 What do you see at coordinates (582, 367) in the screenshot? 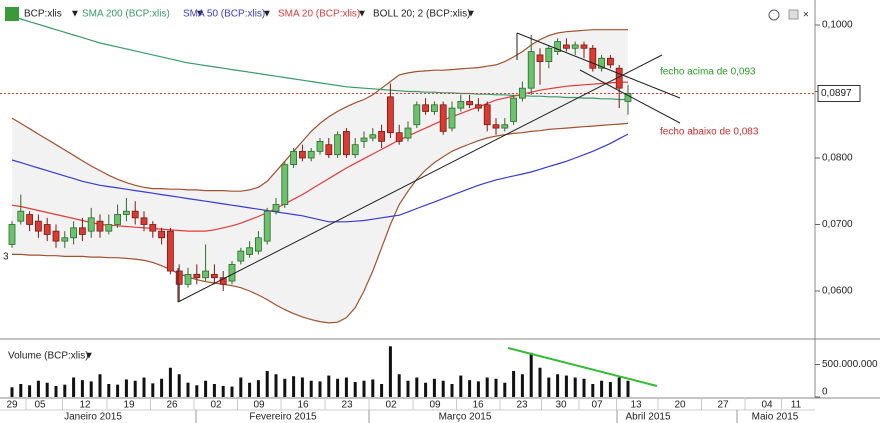
I see `volume-trend-line` at bounding box center [582, 367].